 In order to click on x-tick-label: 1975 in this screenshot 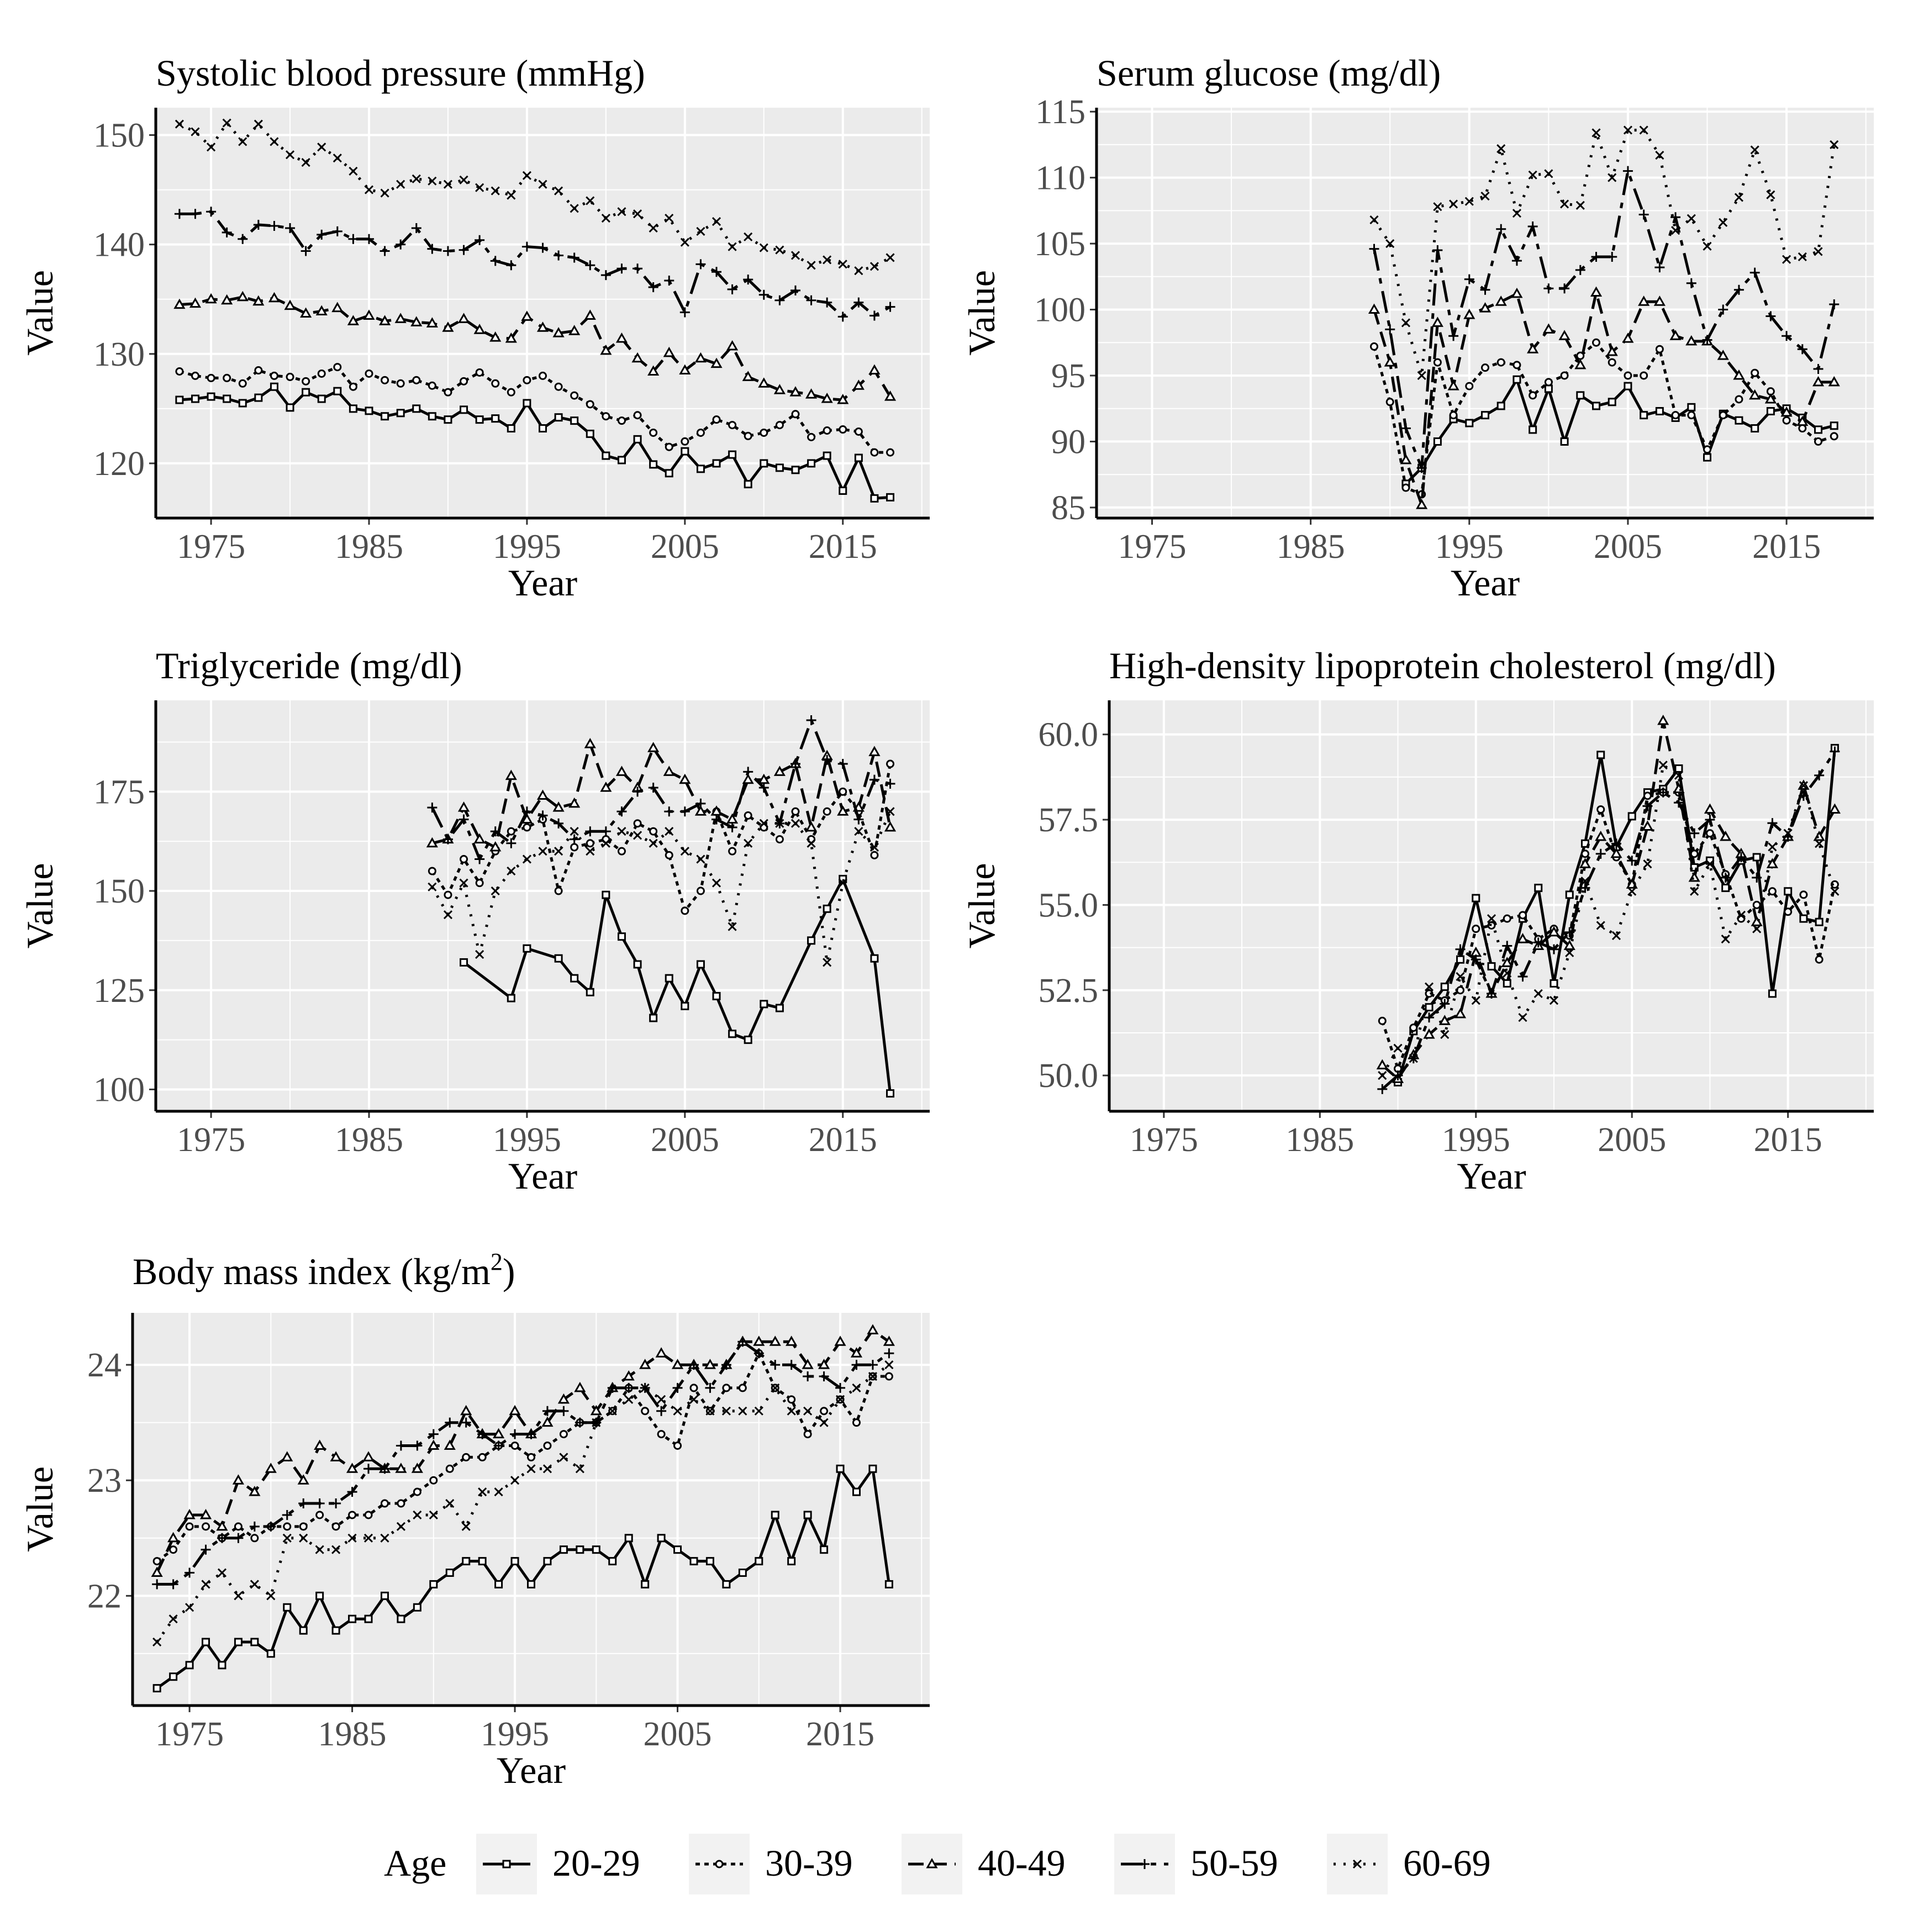, I will do `click(211, 1140)`.